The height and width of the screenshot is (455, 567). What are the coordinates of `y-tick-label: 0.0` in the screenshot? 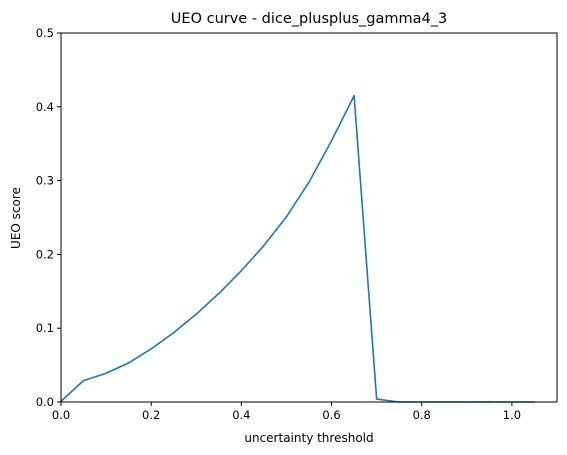 It's located at (45, 402).